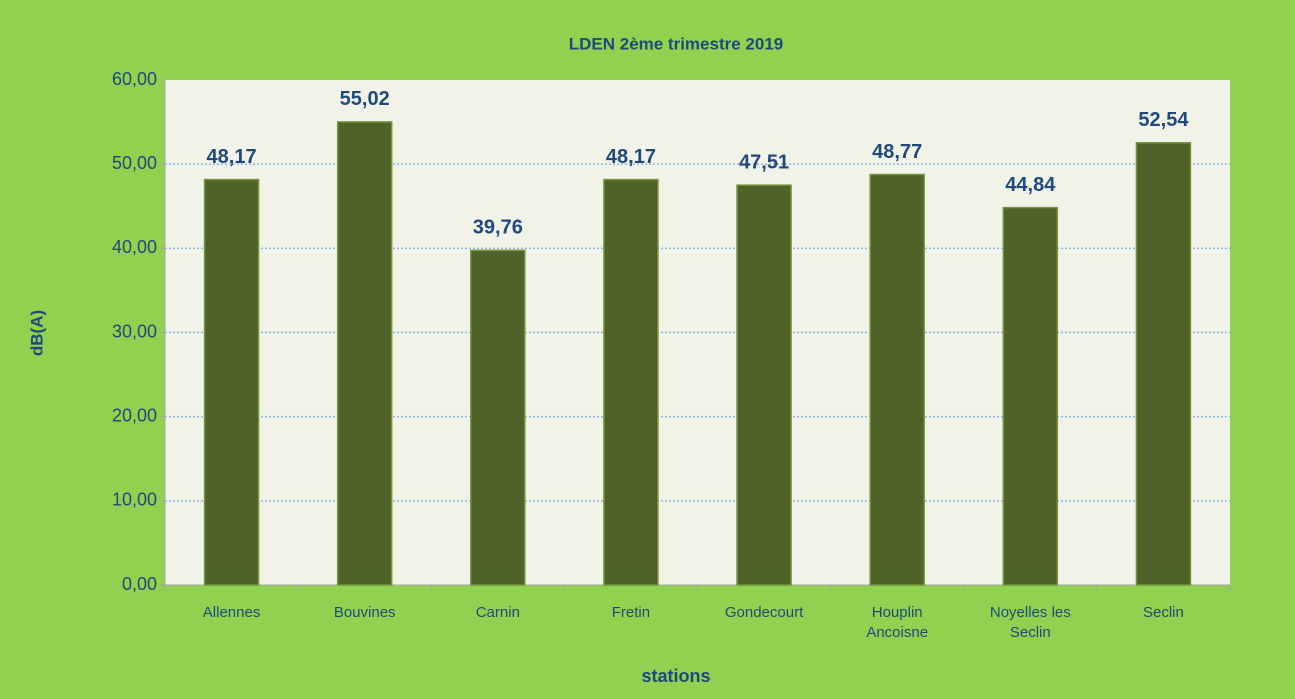  I want to click on value-label: 44,84, so click(1030, 185).